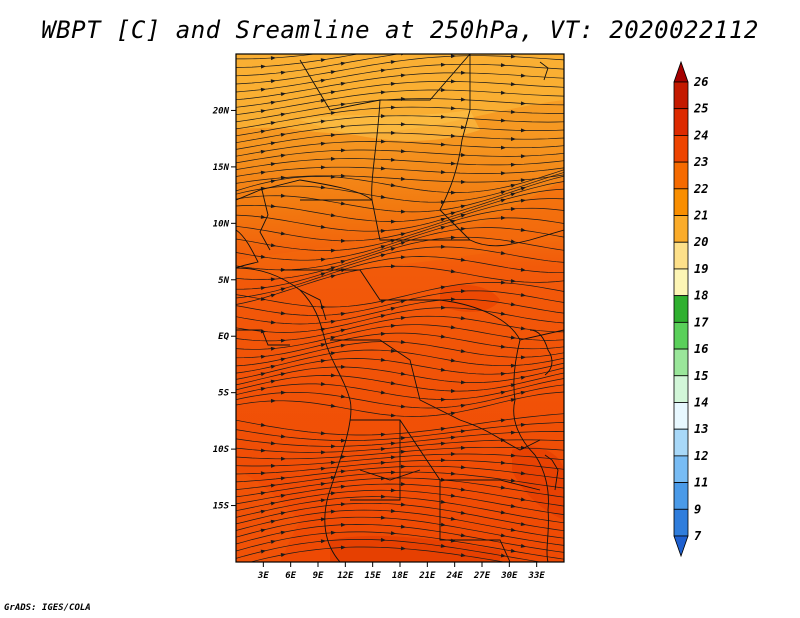 The height and width of the screenshot is (618, 800). I want to click on lon-tick-label: 27E, so click(482, 576).